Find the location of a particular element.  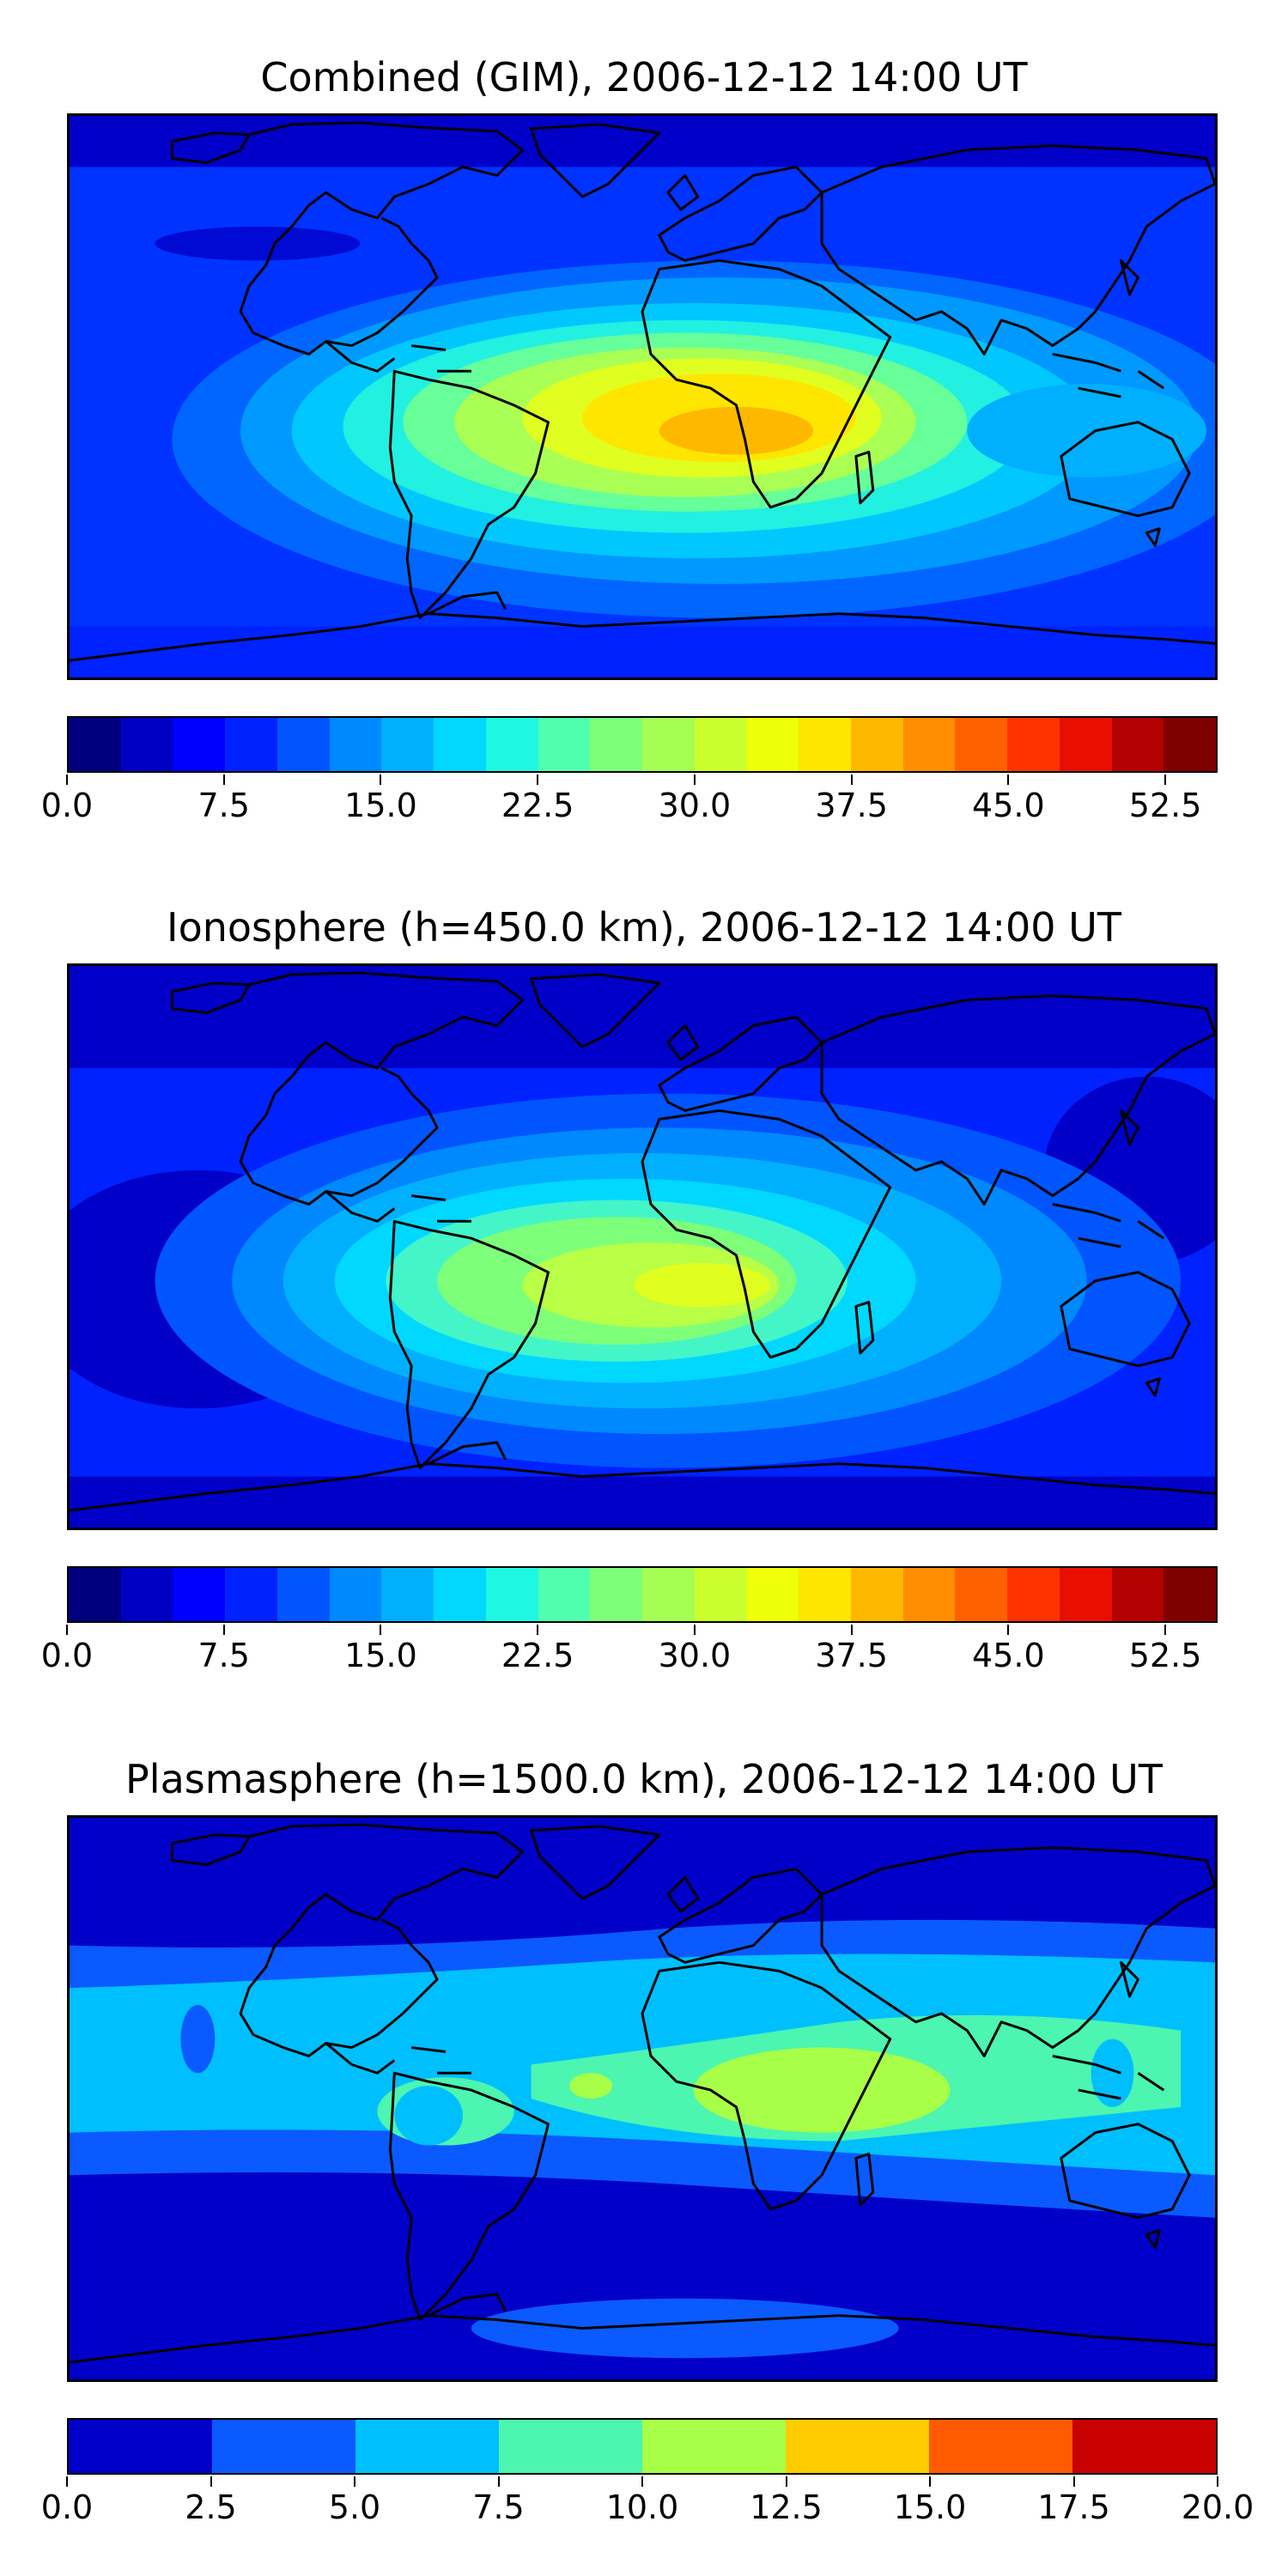

colorbar-tick-label: 5.0 is located at coordinates (355, 2507).